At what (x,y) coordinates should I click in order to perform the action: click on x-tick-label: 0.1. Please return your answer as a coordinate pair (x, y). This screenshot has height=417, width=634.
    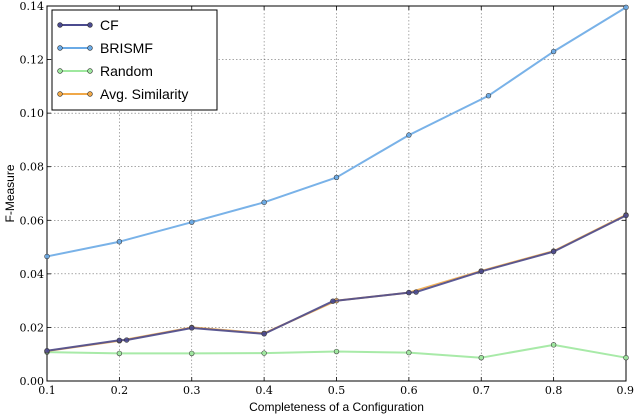
    Looking at the image, I should click on (47, 390).